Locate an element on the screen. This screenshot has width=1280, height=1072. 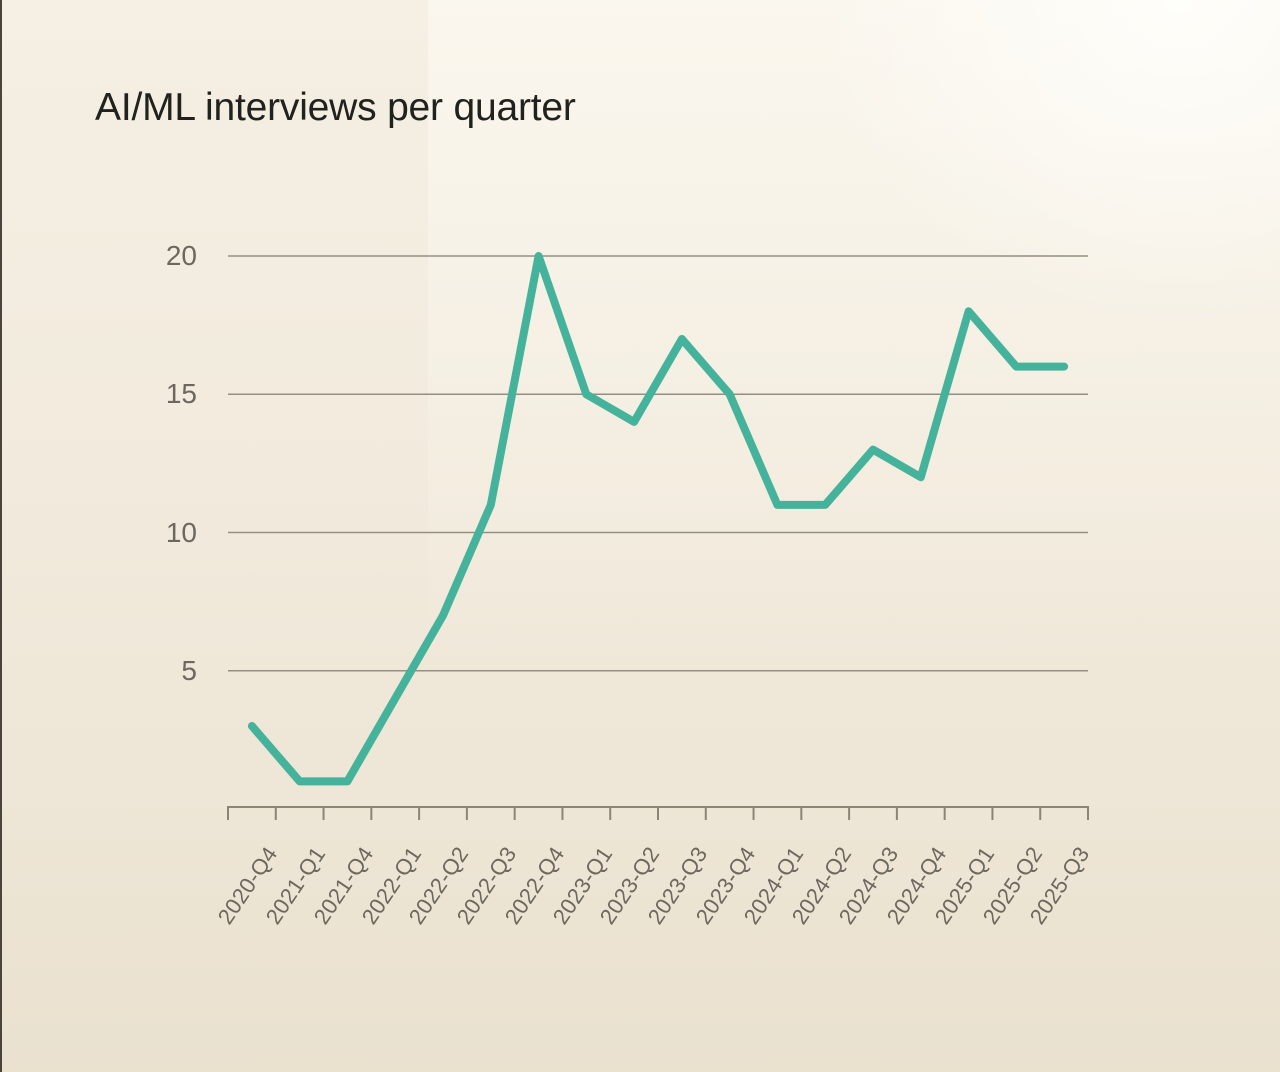
y-tick-label-10: 10 is located at coordinates (181, 532).